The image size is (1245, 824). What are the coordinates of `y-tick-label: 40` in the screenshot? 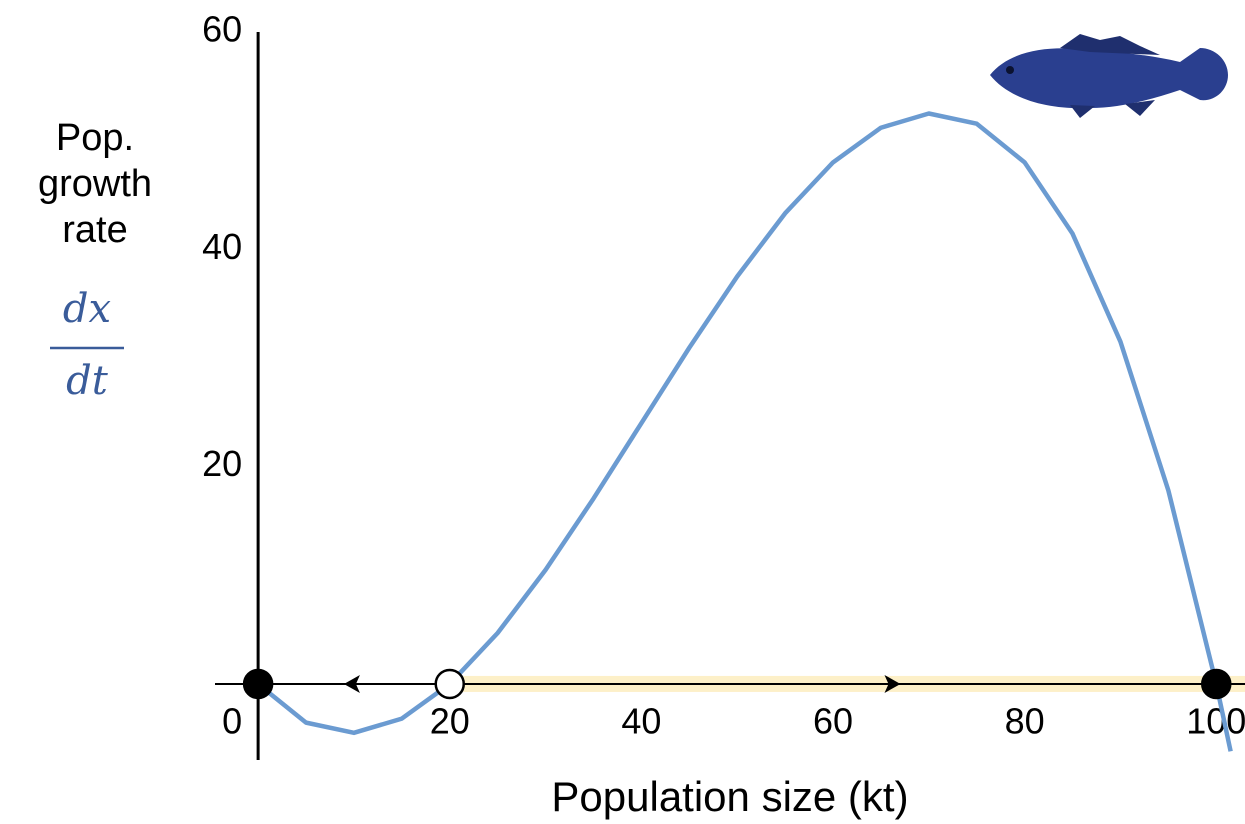 It's located at (222, 246).